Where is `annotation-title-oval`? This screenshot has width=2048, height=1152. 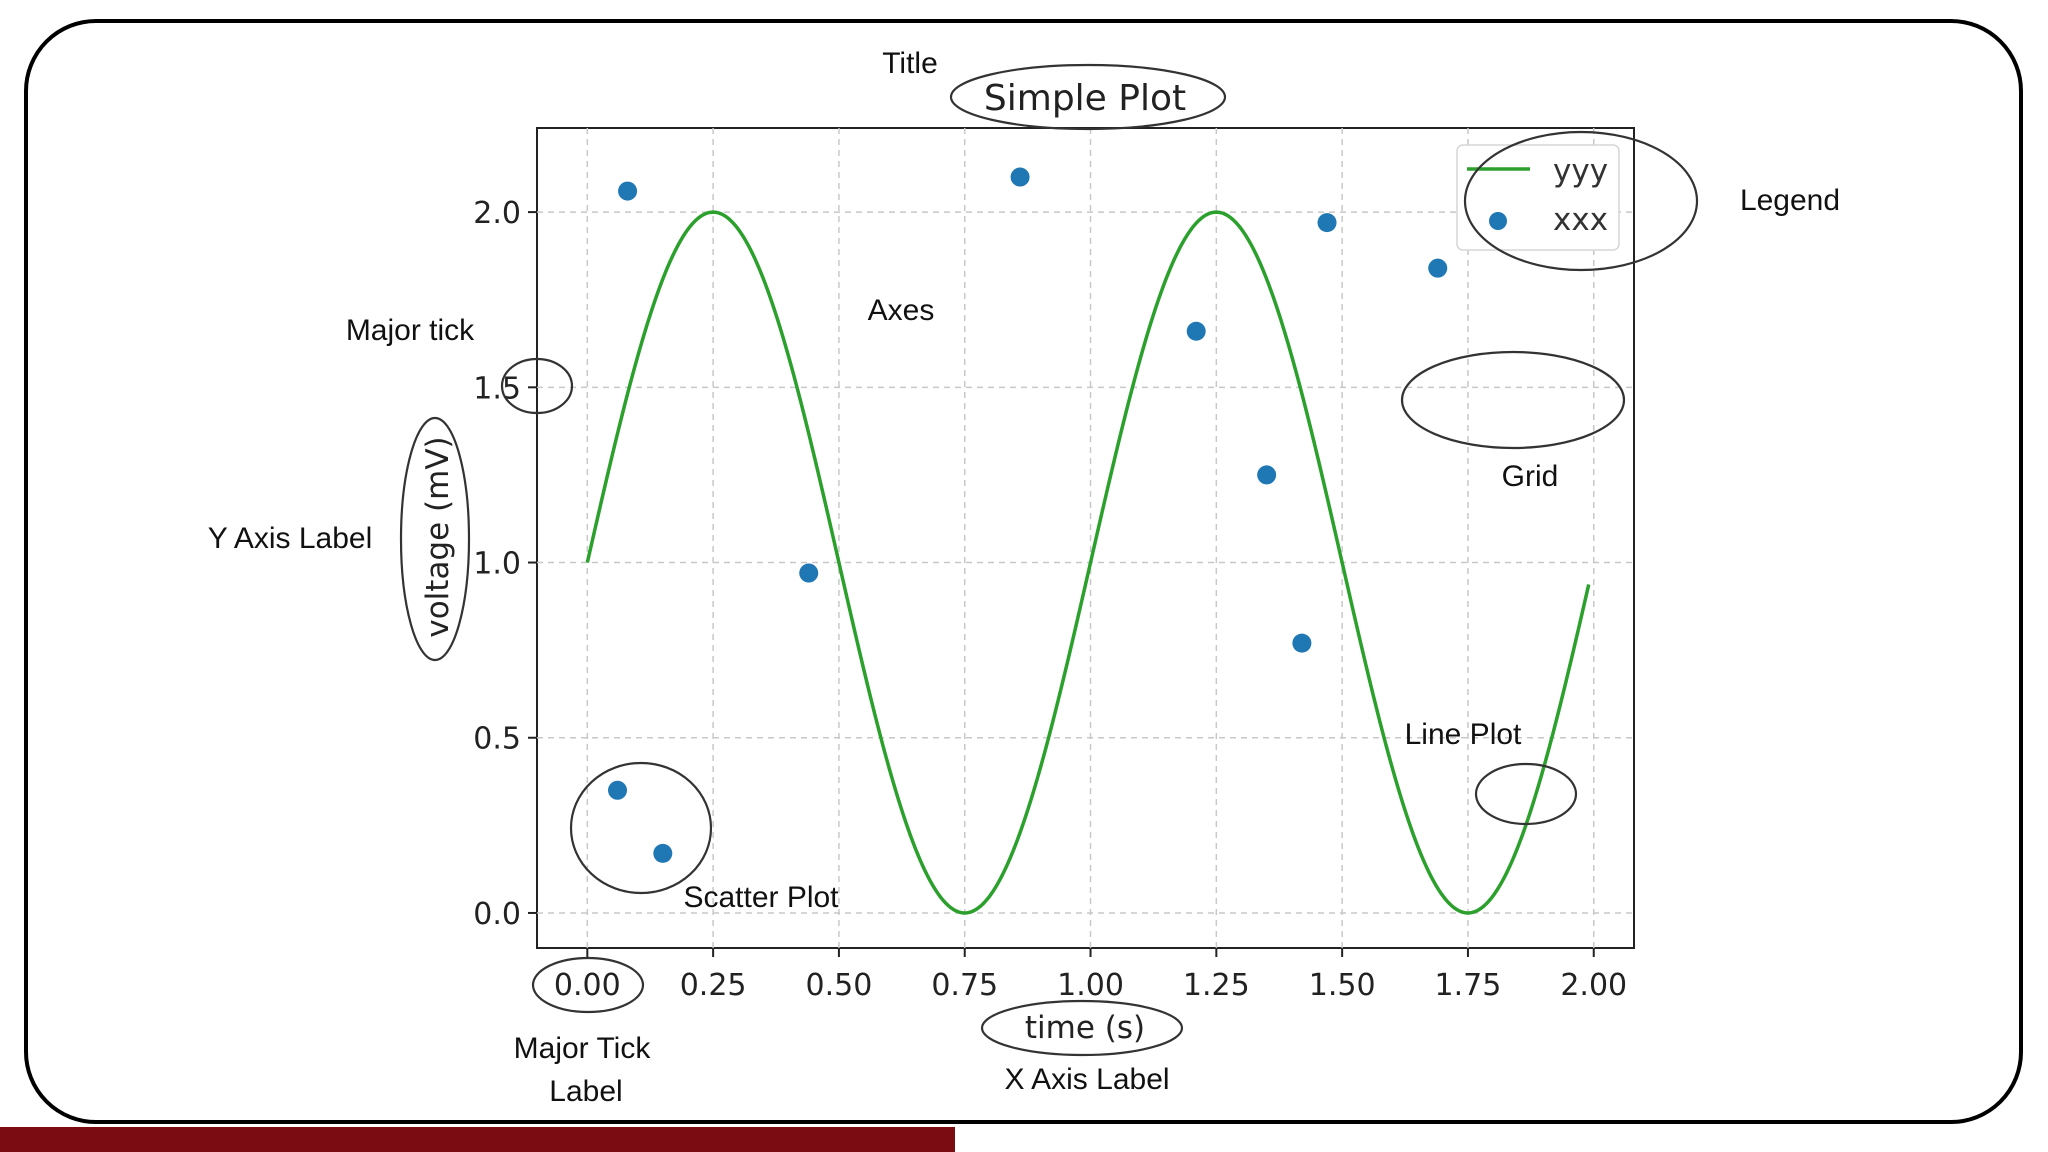
annotation-title-oval is located at coordinates (1088, 97).